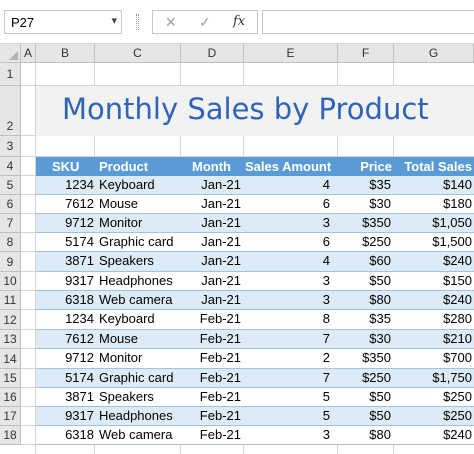 The height and width of the screenshot is (454, 474). I want to click on cell-total-sales: $210, so click(457, 338).